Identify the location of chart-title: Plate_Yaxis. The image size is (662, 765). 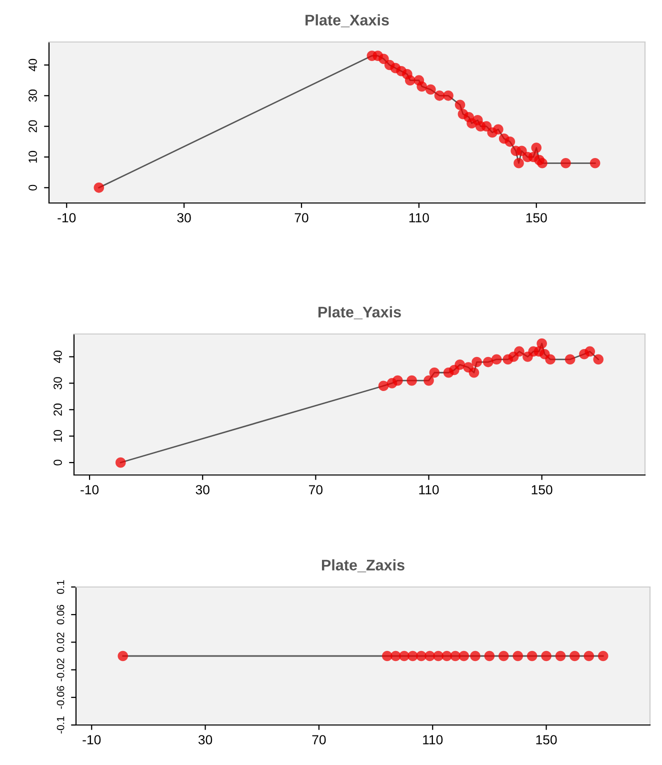
(359, 313).